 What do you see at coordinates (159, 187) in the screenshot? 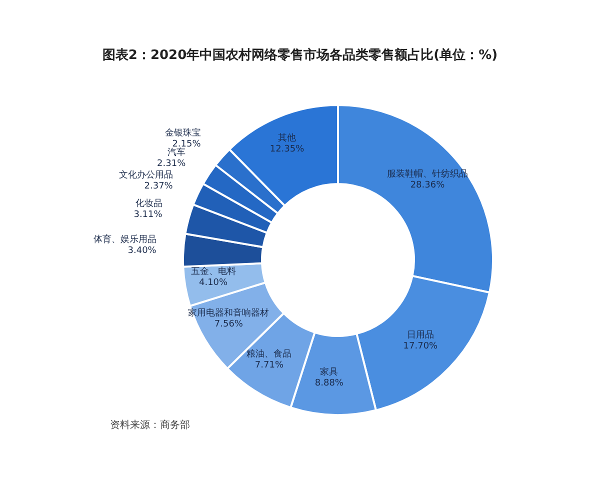
I see `data-label: 2.37%` at bounding box center [159, 187].